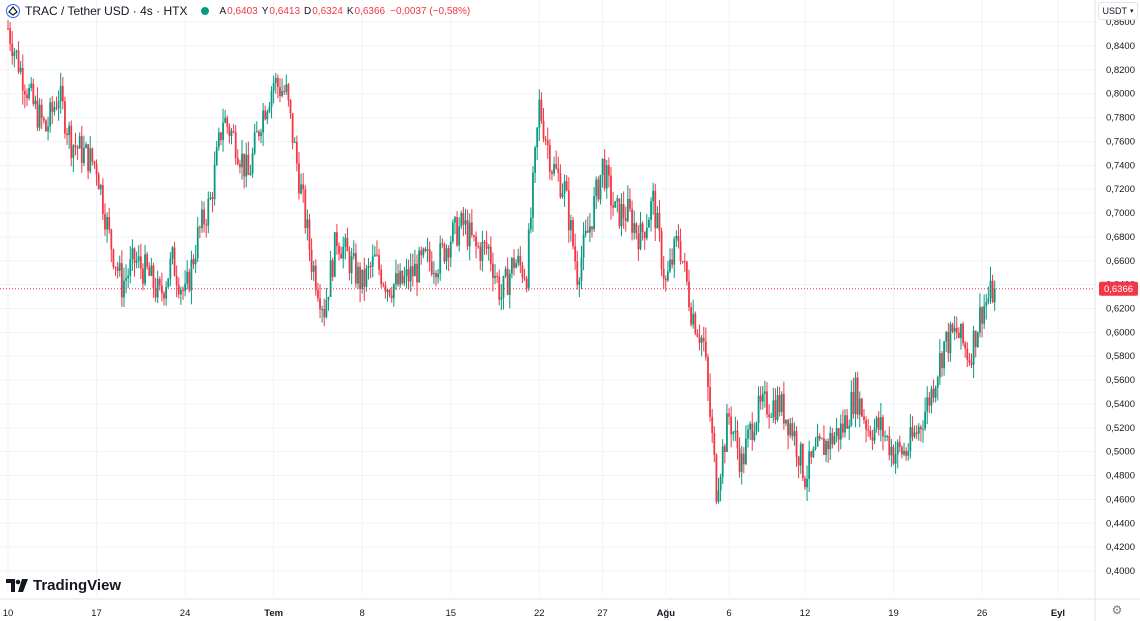 The height and width of the screenshot is (621, 1140). I want to click on price-tick-label: 0,4600, so click(1120, 499).